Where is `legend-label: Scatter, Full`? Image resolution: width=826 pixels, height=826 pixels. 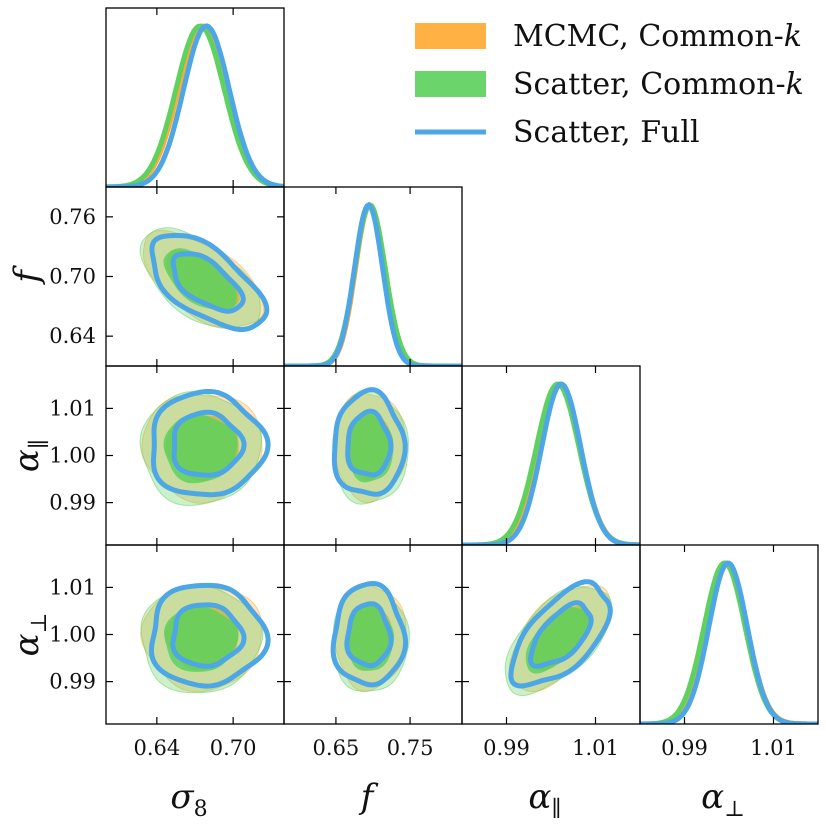 legend-label: Scatter, Full is located at coordinates (606, 132).